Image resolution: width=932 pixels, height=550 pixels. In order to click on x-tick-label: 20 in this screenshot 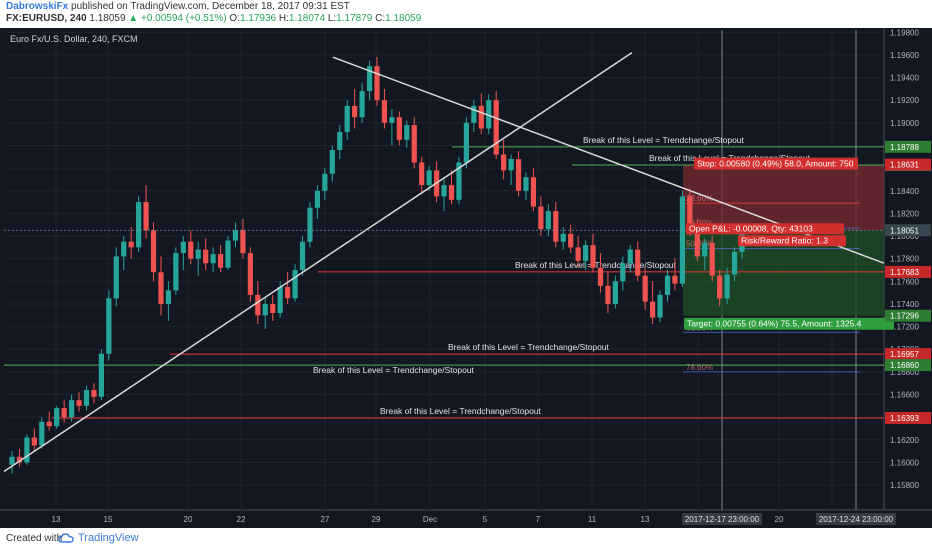, I will do `click(188, 519)`.